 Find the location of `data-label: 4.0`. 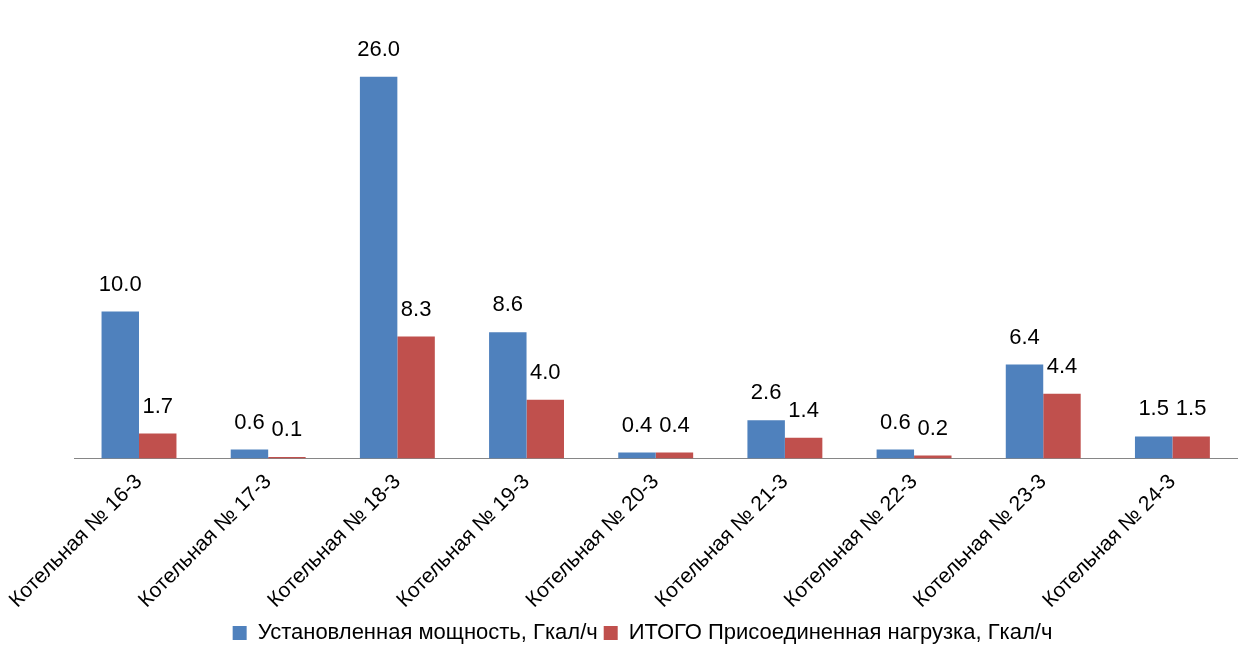

data-label: 4.0 is located at coordinates (545, 371).